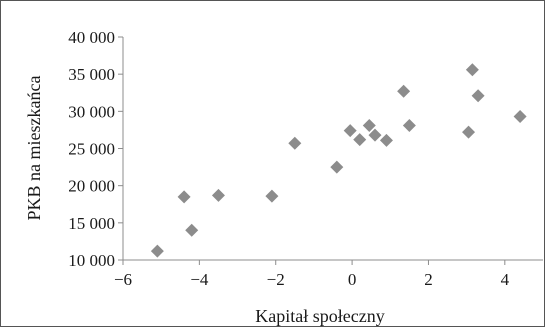  I want to click on x-tick-label: 2, so click(428, 279).